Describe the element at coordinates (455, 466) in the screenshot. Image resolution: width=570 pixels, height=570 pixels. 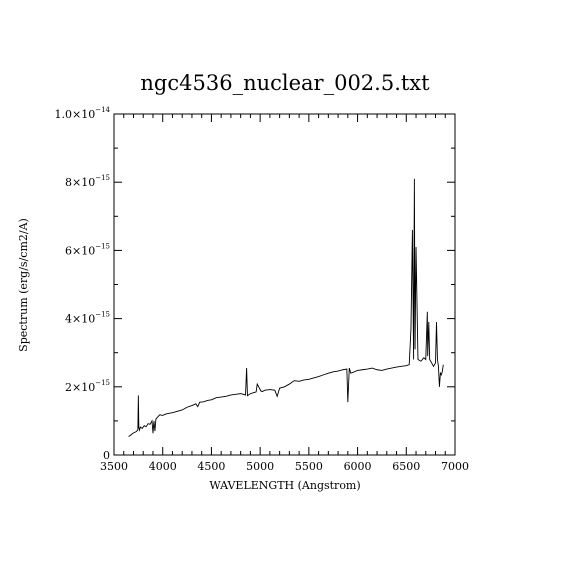
I see `x-tick-label: 7000` at that location.